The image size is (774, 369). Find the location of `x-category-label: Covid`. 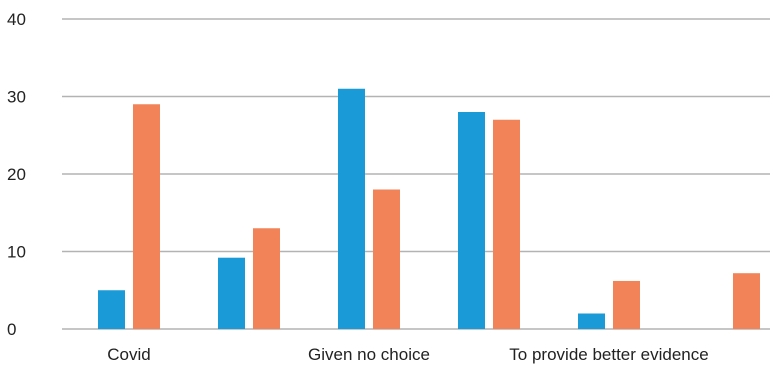

x-category-label: Covid is located at coordinates (128, 354).